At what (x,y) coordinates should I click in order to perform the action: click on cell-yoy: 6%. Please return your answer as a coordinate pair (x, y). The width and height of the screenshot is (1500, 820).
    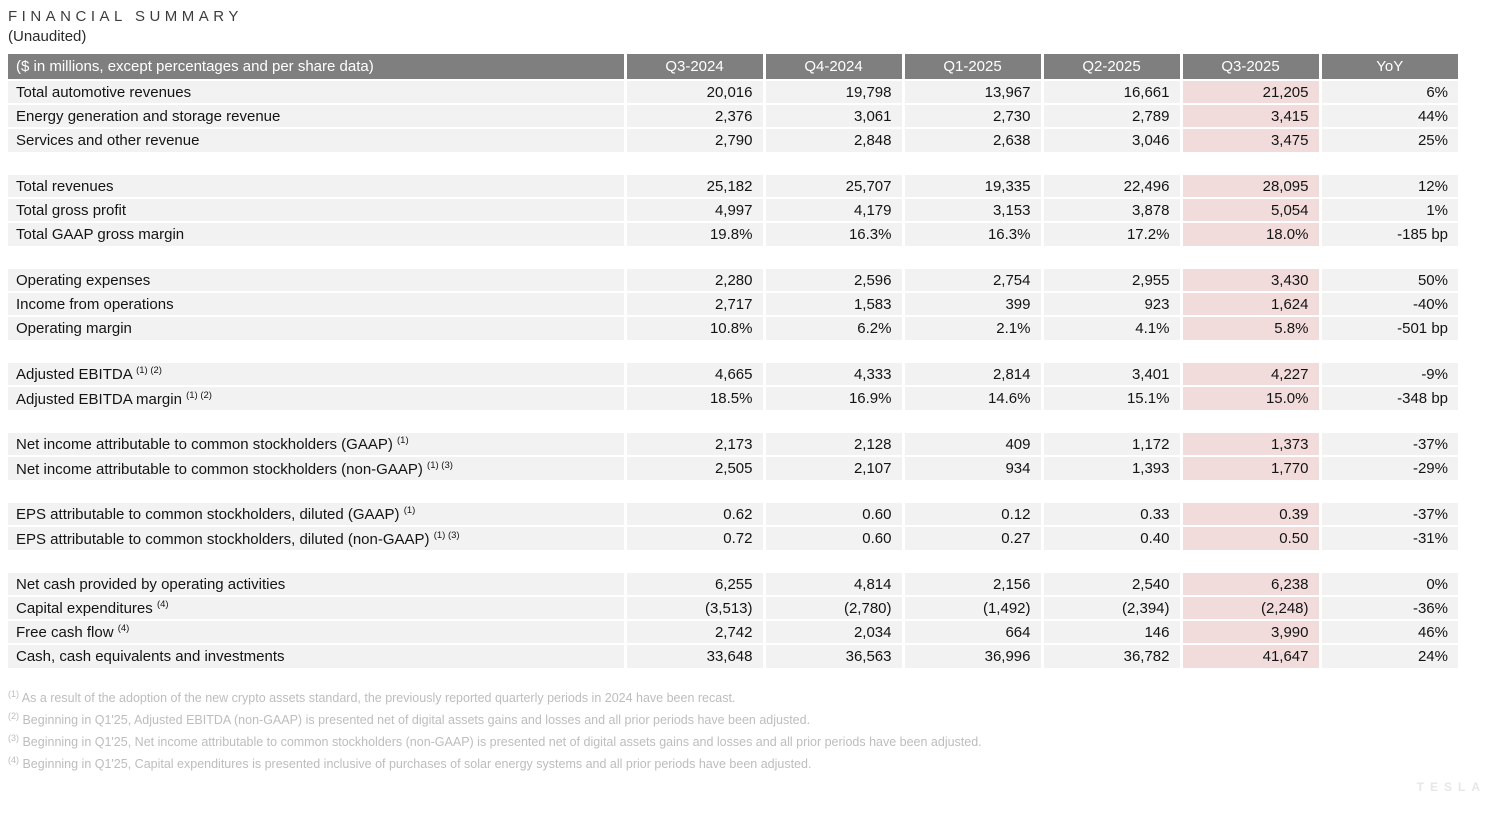
    Looking at the image, I should click on (1388, 91).